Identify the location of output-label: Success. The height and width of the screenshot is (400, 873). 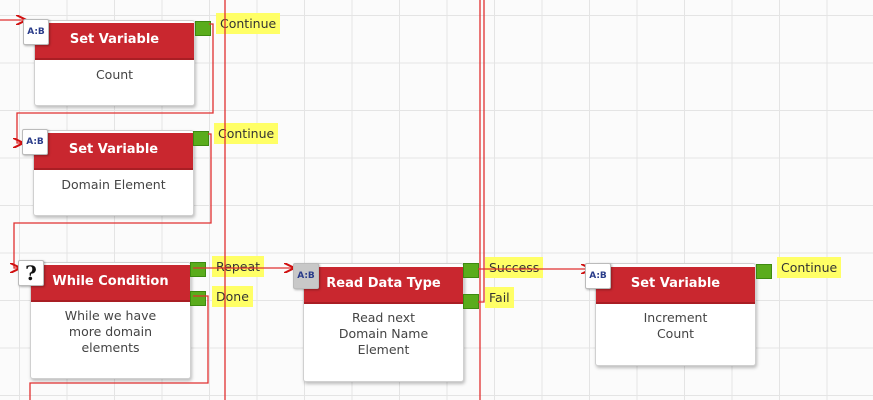
(514, 267).